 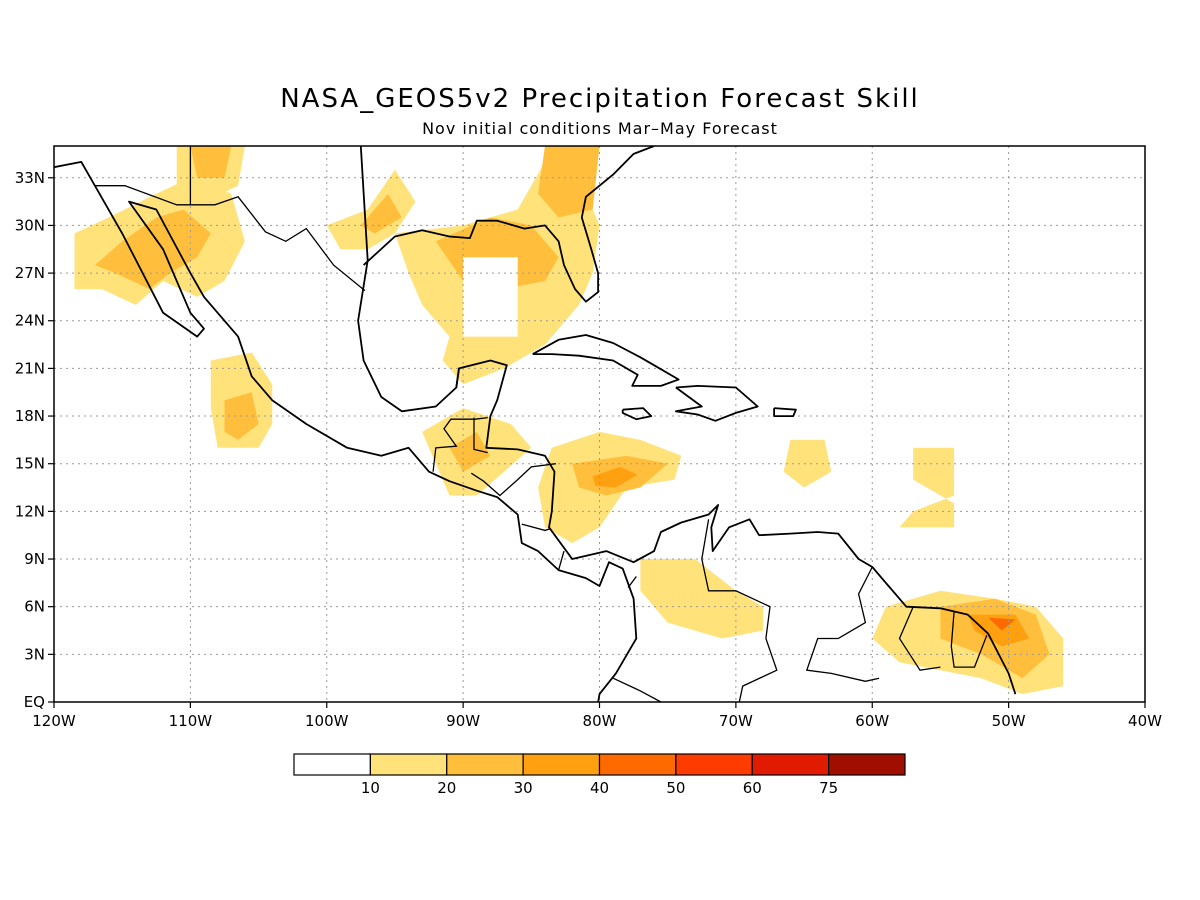 I want to click on y-tick-label: 6N, so click(x=34, y=607).